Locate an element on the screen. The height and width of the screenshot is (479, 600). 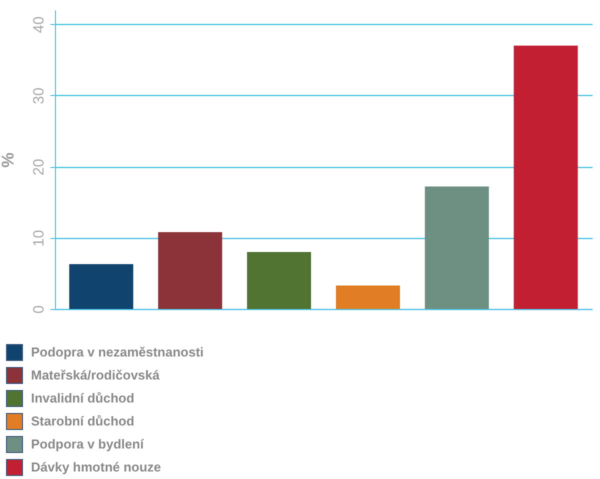
y-tick-label: 0 is located at coordinates (39, 309).